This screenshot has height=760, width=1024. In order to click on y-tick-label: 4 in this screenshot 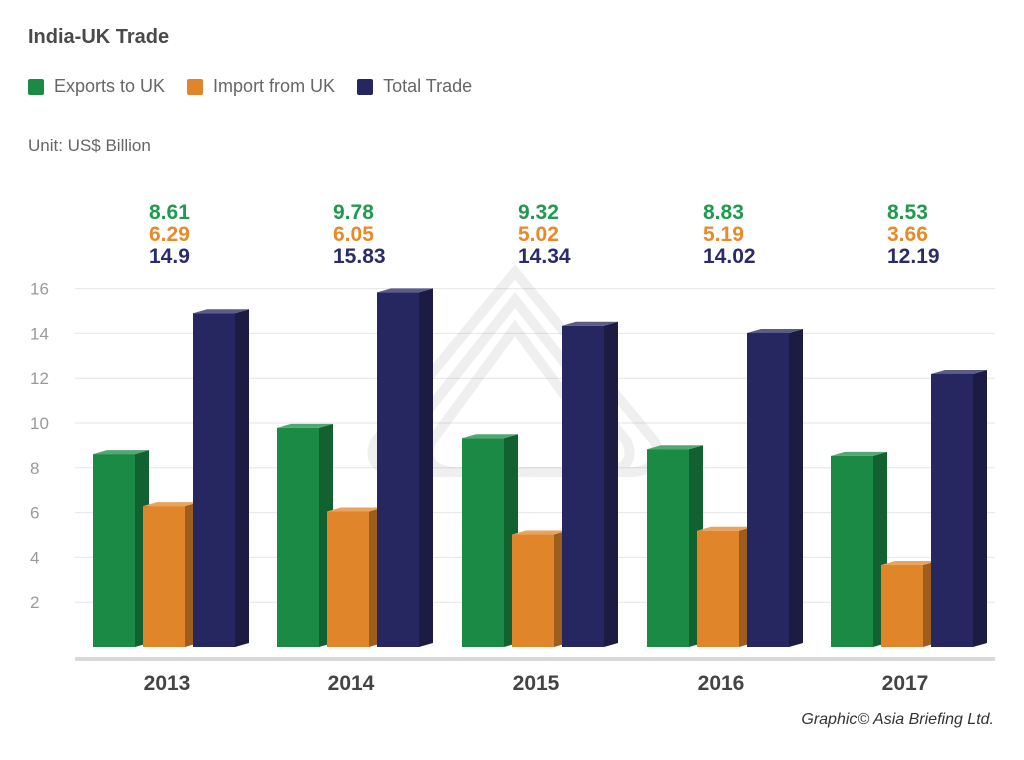, I will do `click(34, 557)`.